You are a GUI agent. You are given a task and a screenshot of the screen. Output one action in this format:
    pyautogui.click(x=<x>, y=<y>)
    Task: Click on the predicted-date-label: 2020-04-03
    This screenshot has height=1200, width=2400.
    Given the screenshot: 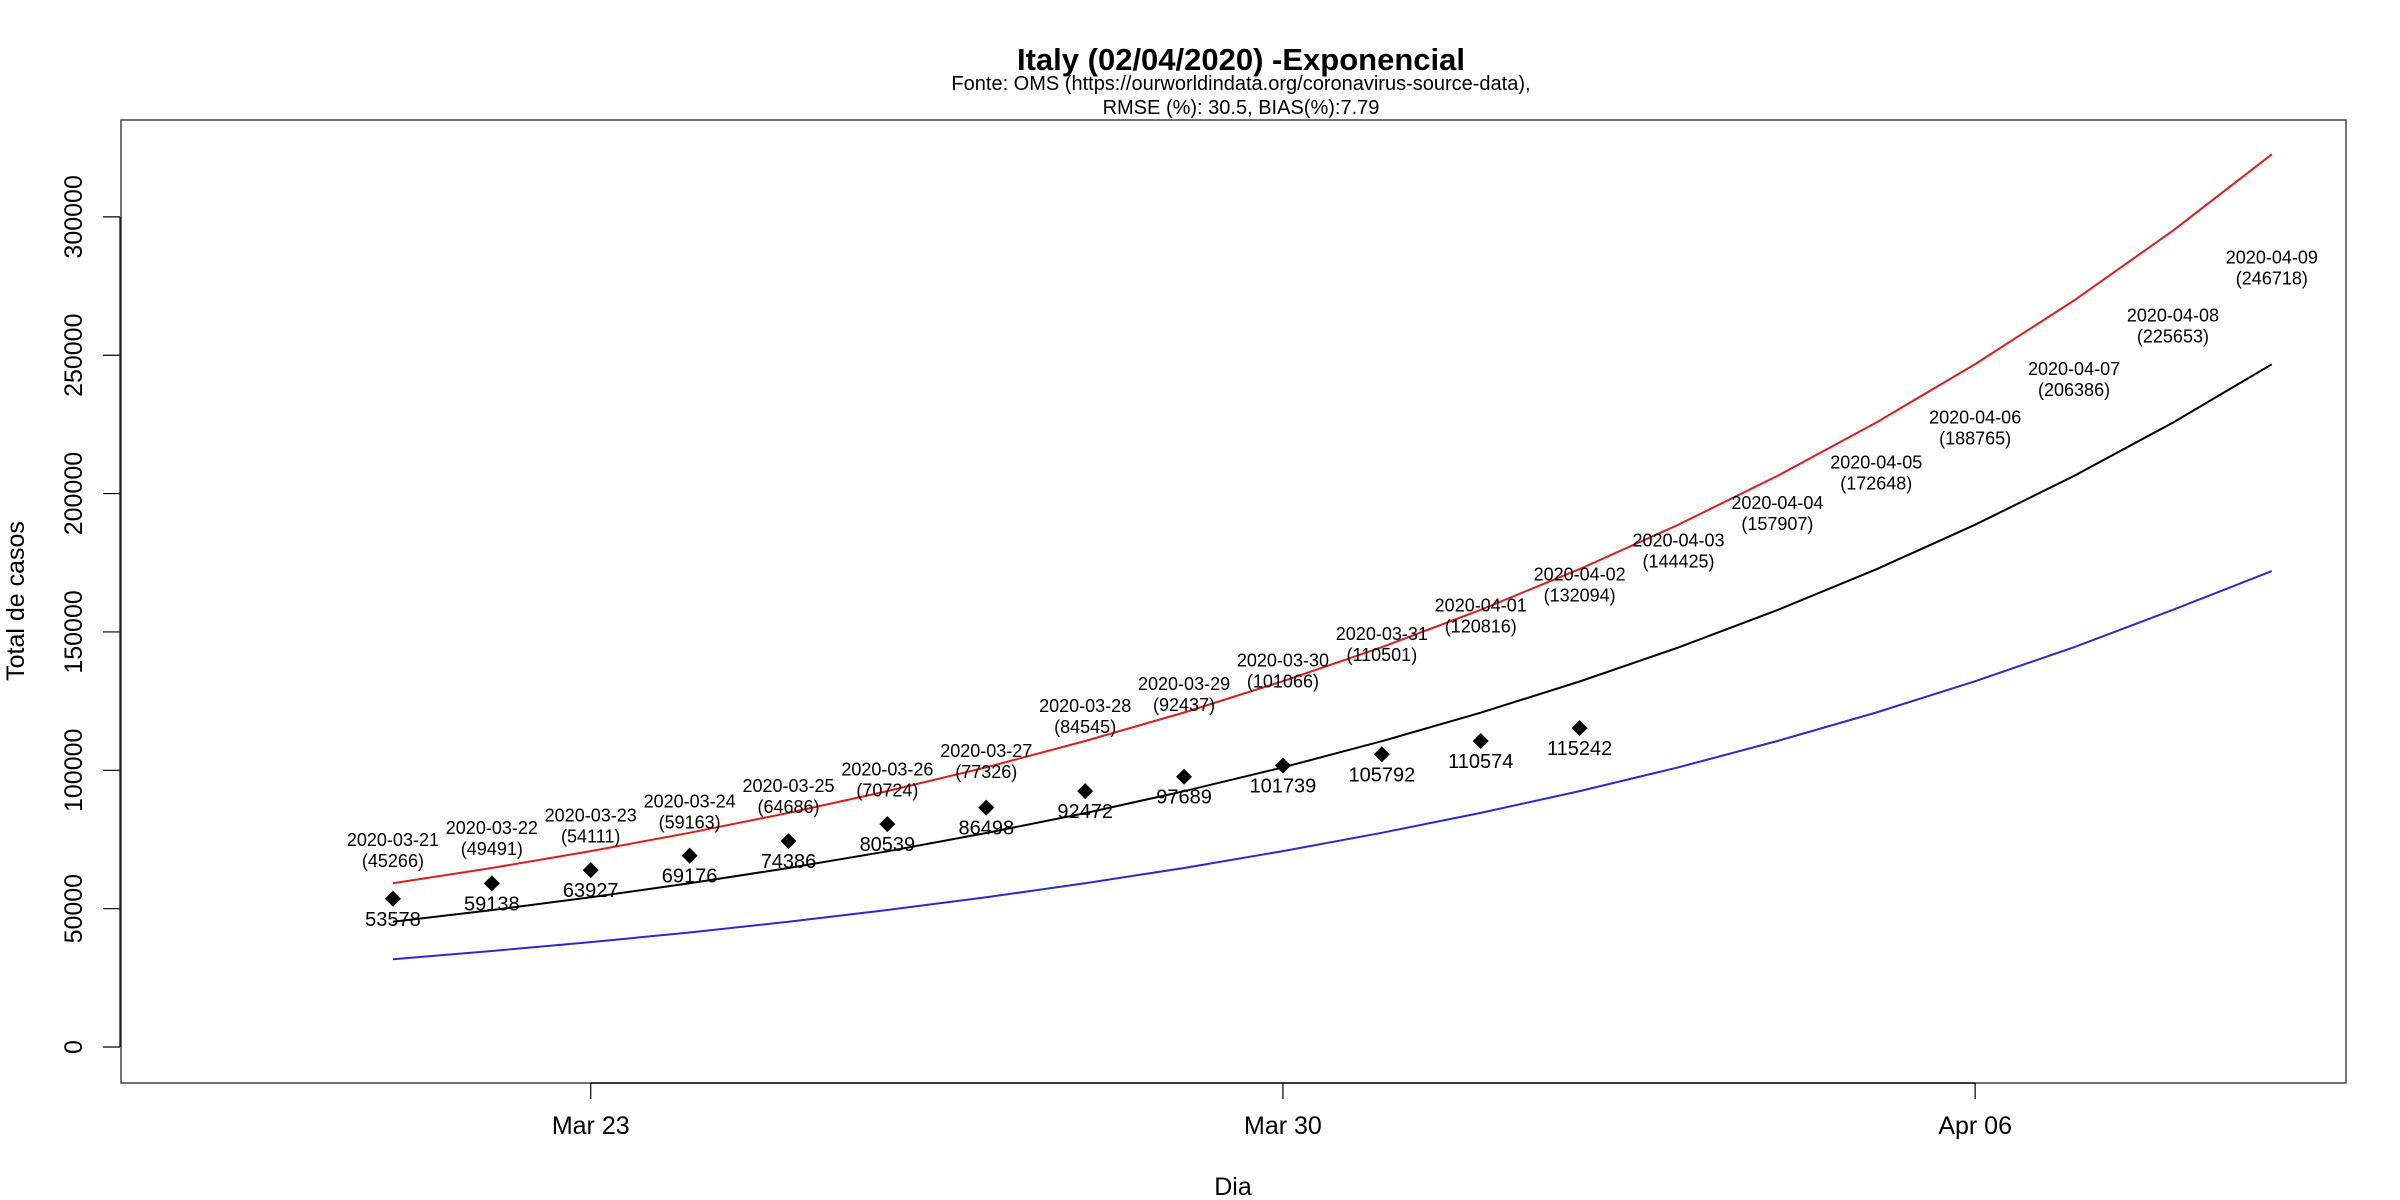 What is the action you would take?
    pyautogui.click(x=1678, y=540)
    